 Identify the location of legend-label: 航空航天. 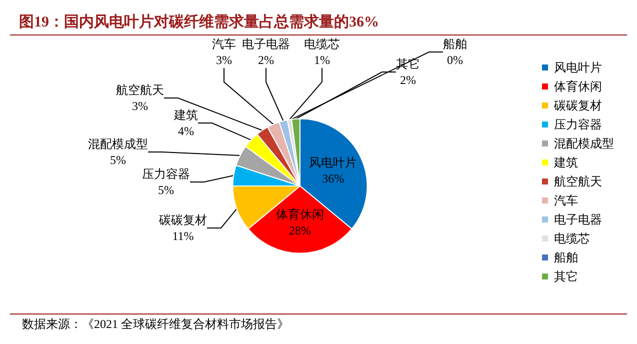
(578, 181).